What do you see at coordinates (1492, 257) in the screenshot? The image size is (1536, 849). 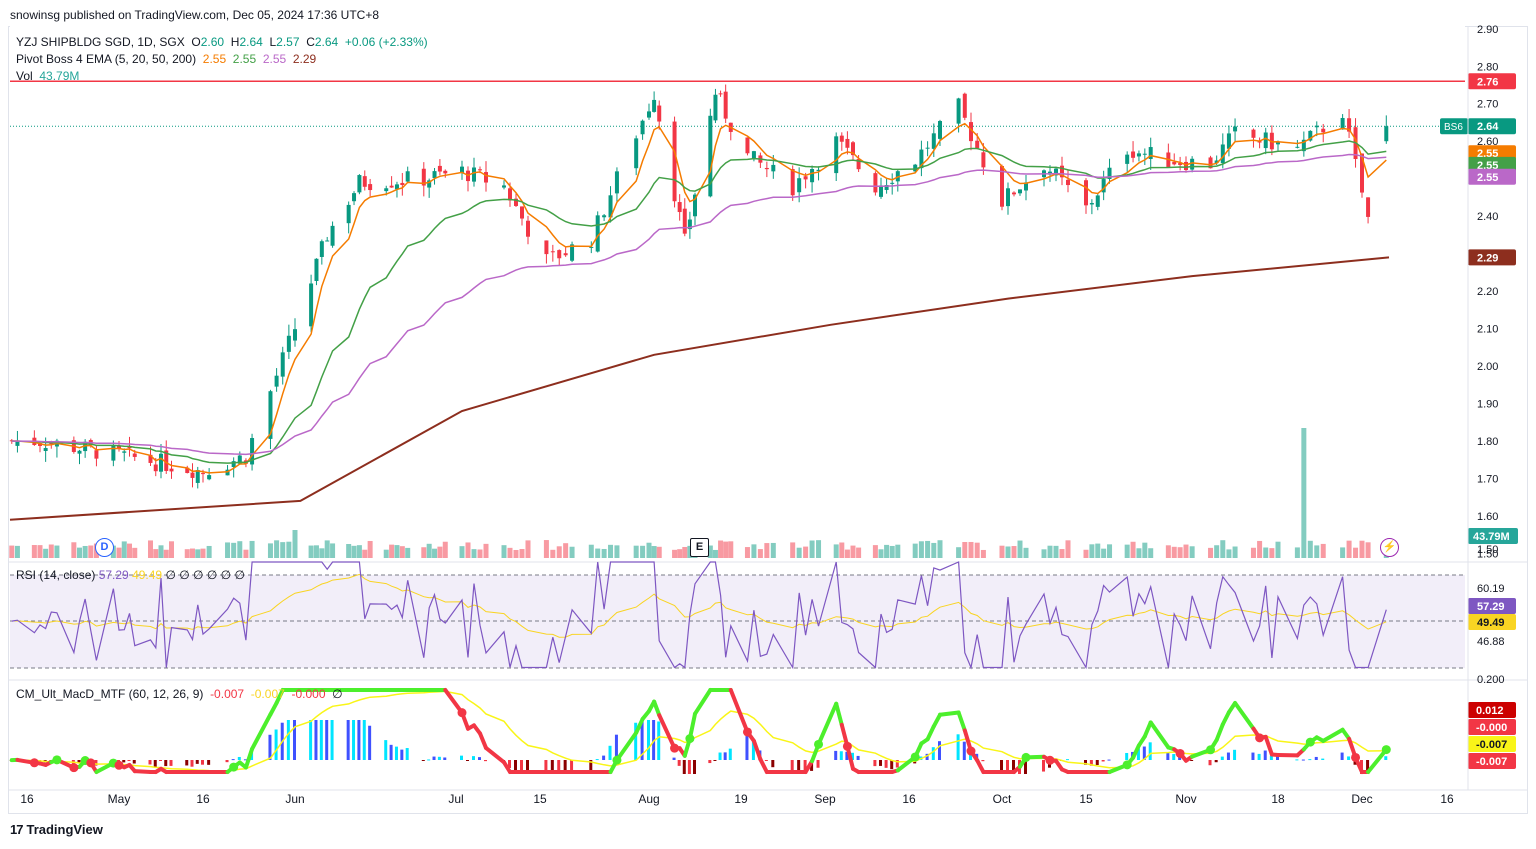 I see `price-axis-label-bg` at bounding box center [1492, 257].